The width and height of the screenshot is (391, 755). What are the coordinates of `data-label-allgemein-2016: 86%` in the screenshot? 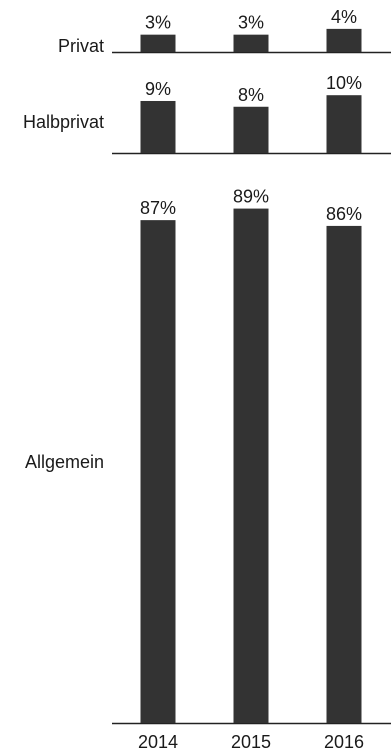 It's located at (344, 214).